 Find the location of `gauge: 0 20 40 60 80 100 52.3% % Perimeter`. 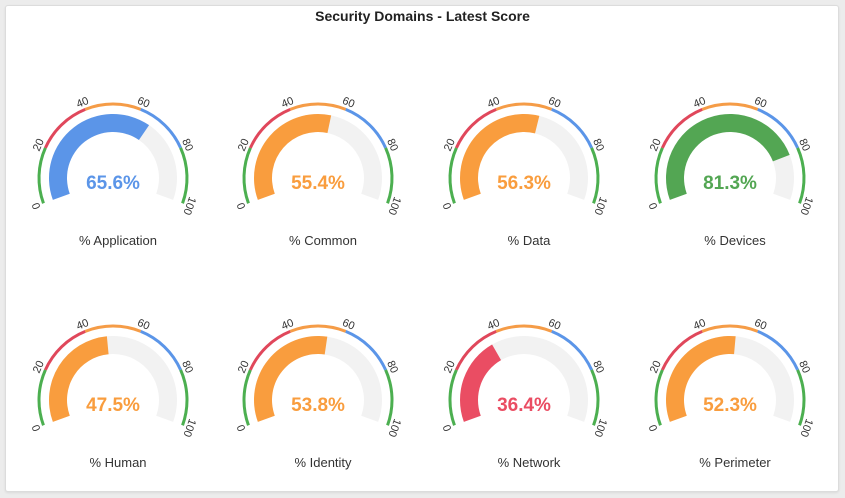

gauge: 0 20 40 60 80 100 52.3% % Perimeter is located at coordinates (731, 393).